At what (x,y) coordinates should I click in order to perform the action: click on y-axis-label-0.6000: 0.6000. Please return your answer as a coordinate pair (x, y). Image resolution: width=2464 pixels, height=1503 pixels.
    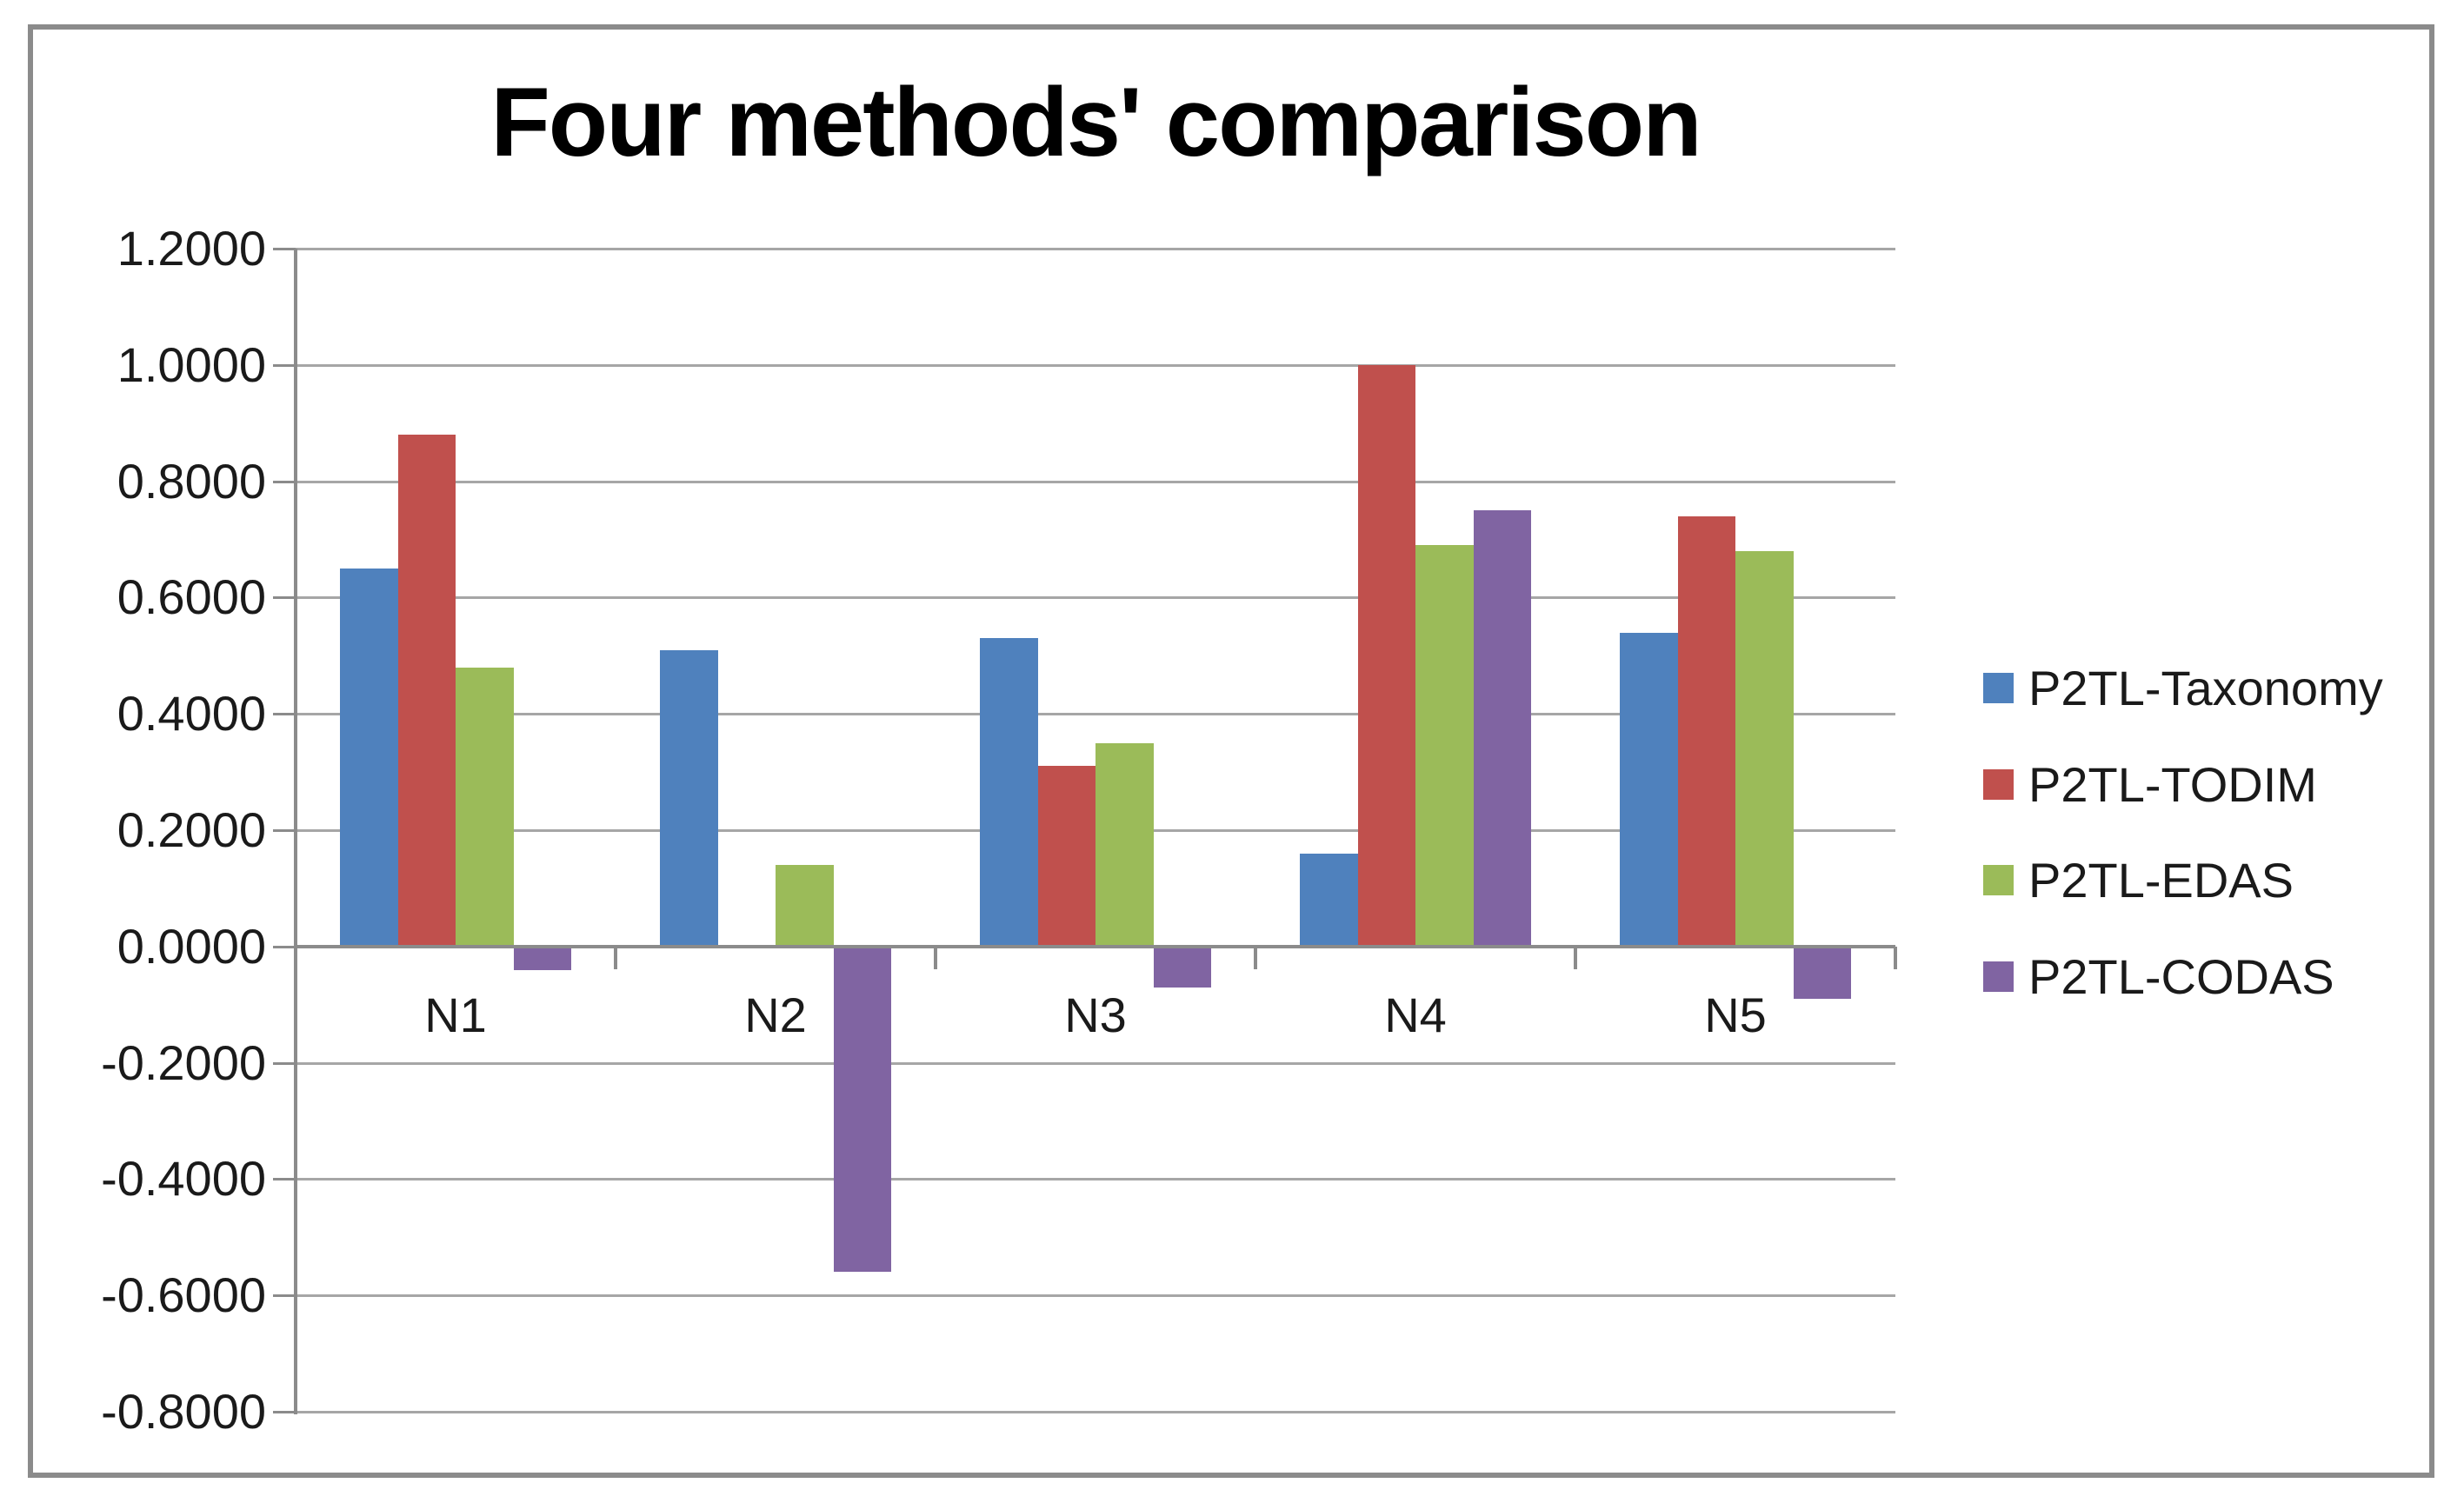
    Looking at the image, I should click on (191, 596).